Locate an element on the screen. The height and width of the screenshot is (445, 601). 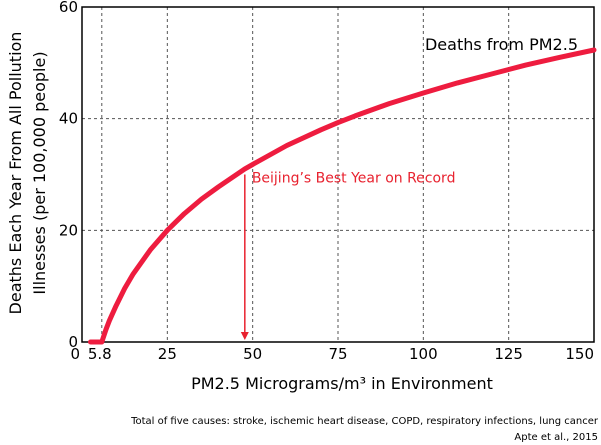
x-tick-label-150: 150 is located at coordinates (579, 354).